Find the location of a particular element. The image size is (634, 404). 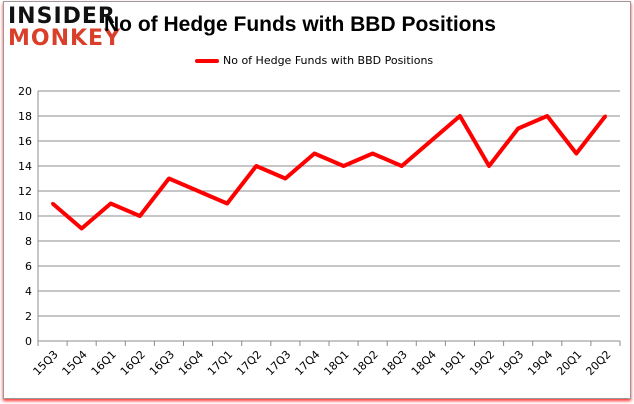

x-tick-label: 16Q4 is located at coordinates (191, 363).